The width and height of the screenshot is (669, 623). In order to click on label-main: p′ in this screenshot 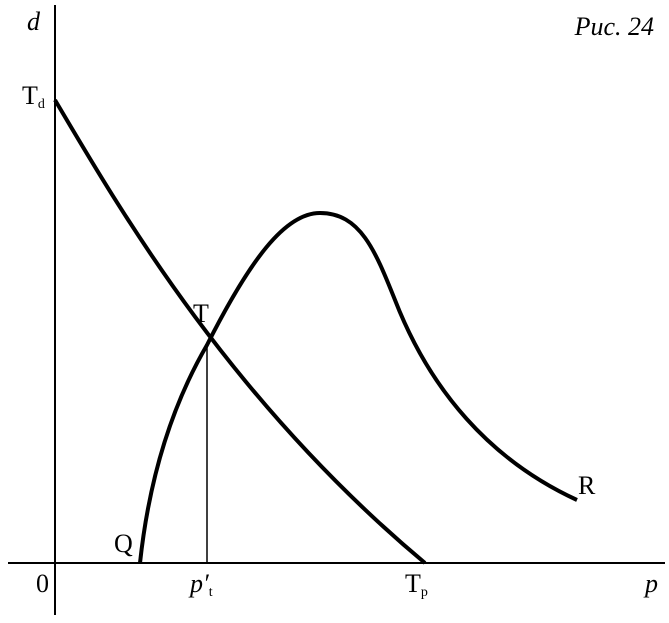, I will do `click(198, 583)`.